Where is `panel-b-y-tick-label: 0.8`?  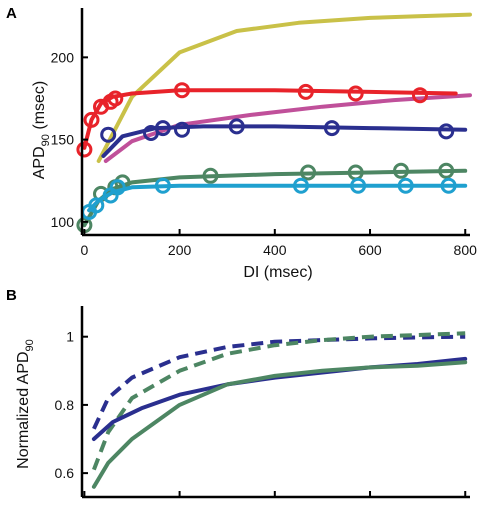 panel-b-y-tick-label: 0.8 is located at coordinates (65, 405).